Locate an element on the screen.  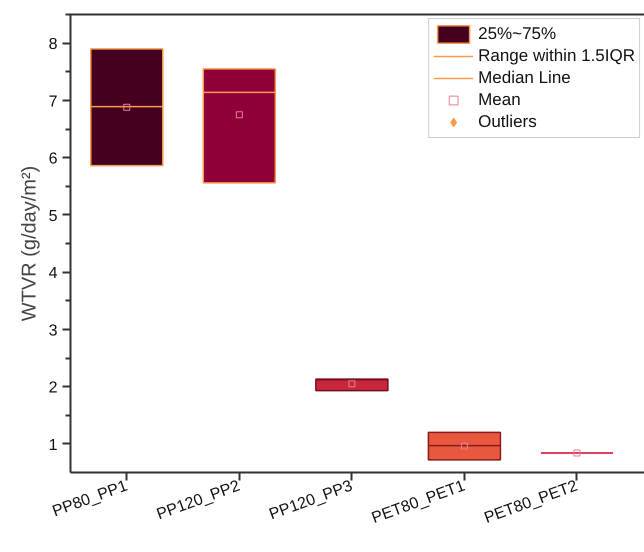
y-tick-label: 5 is located at coordinates (53, 216).